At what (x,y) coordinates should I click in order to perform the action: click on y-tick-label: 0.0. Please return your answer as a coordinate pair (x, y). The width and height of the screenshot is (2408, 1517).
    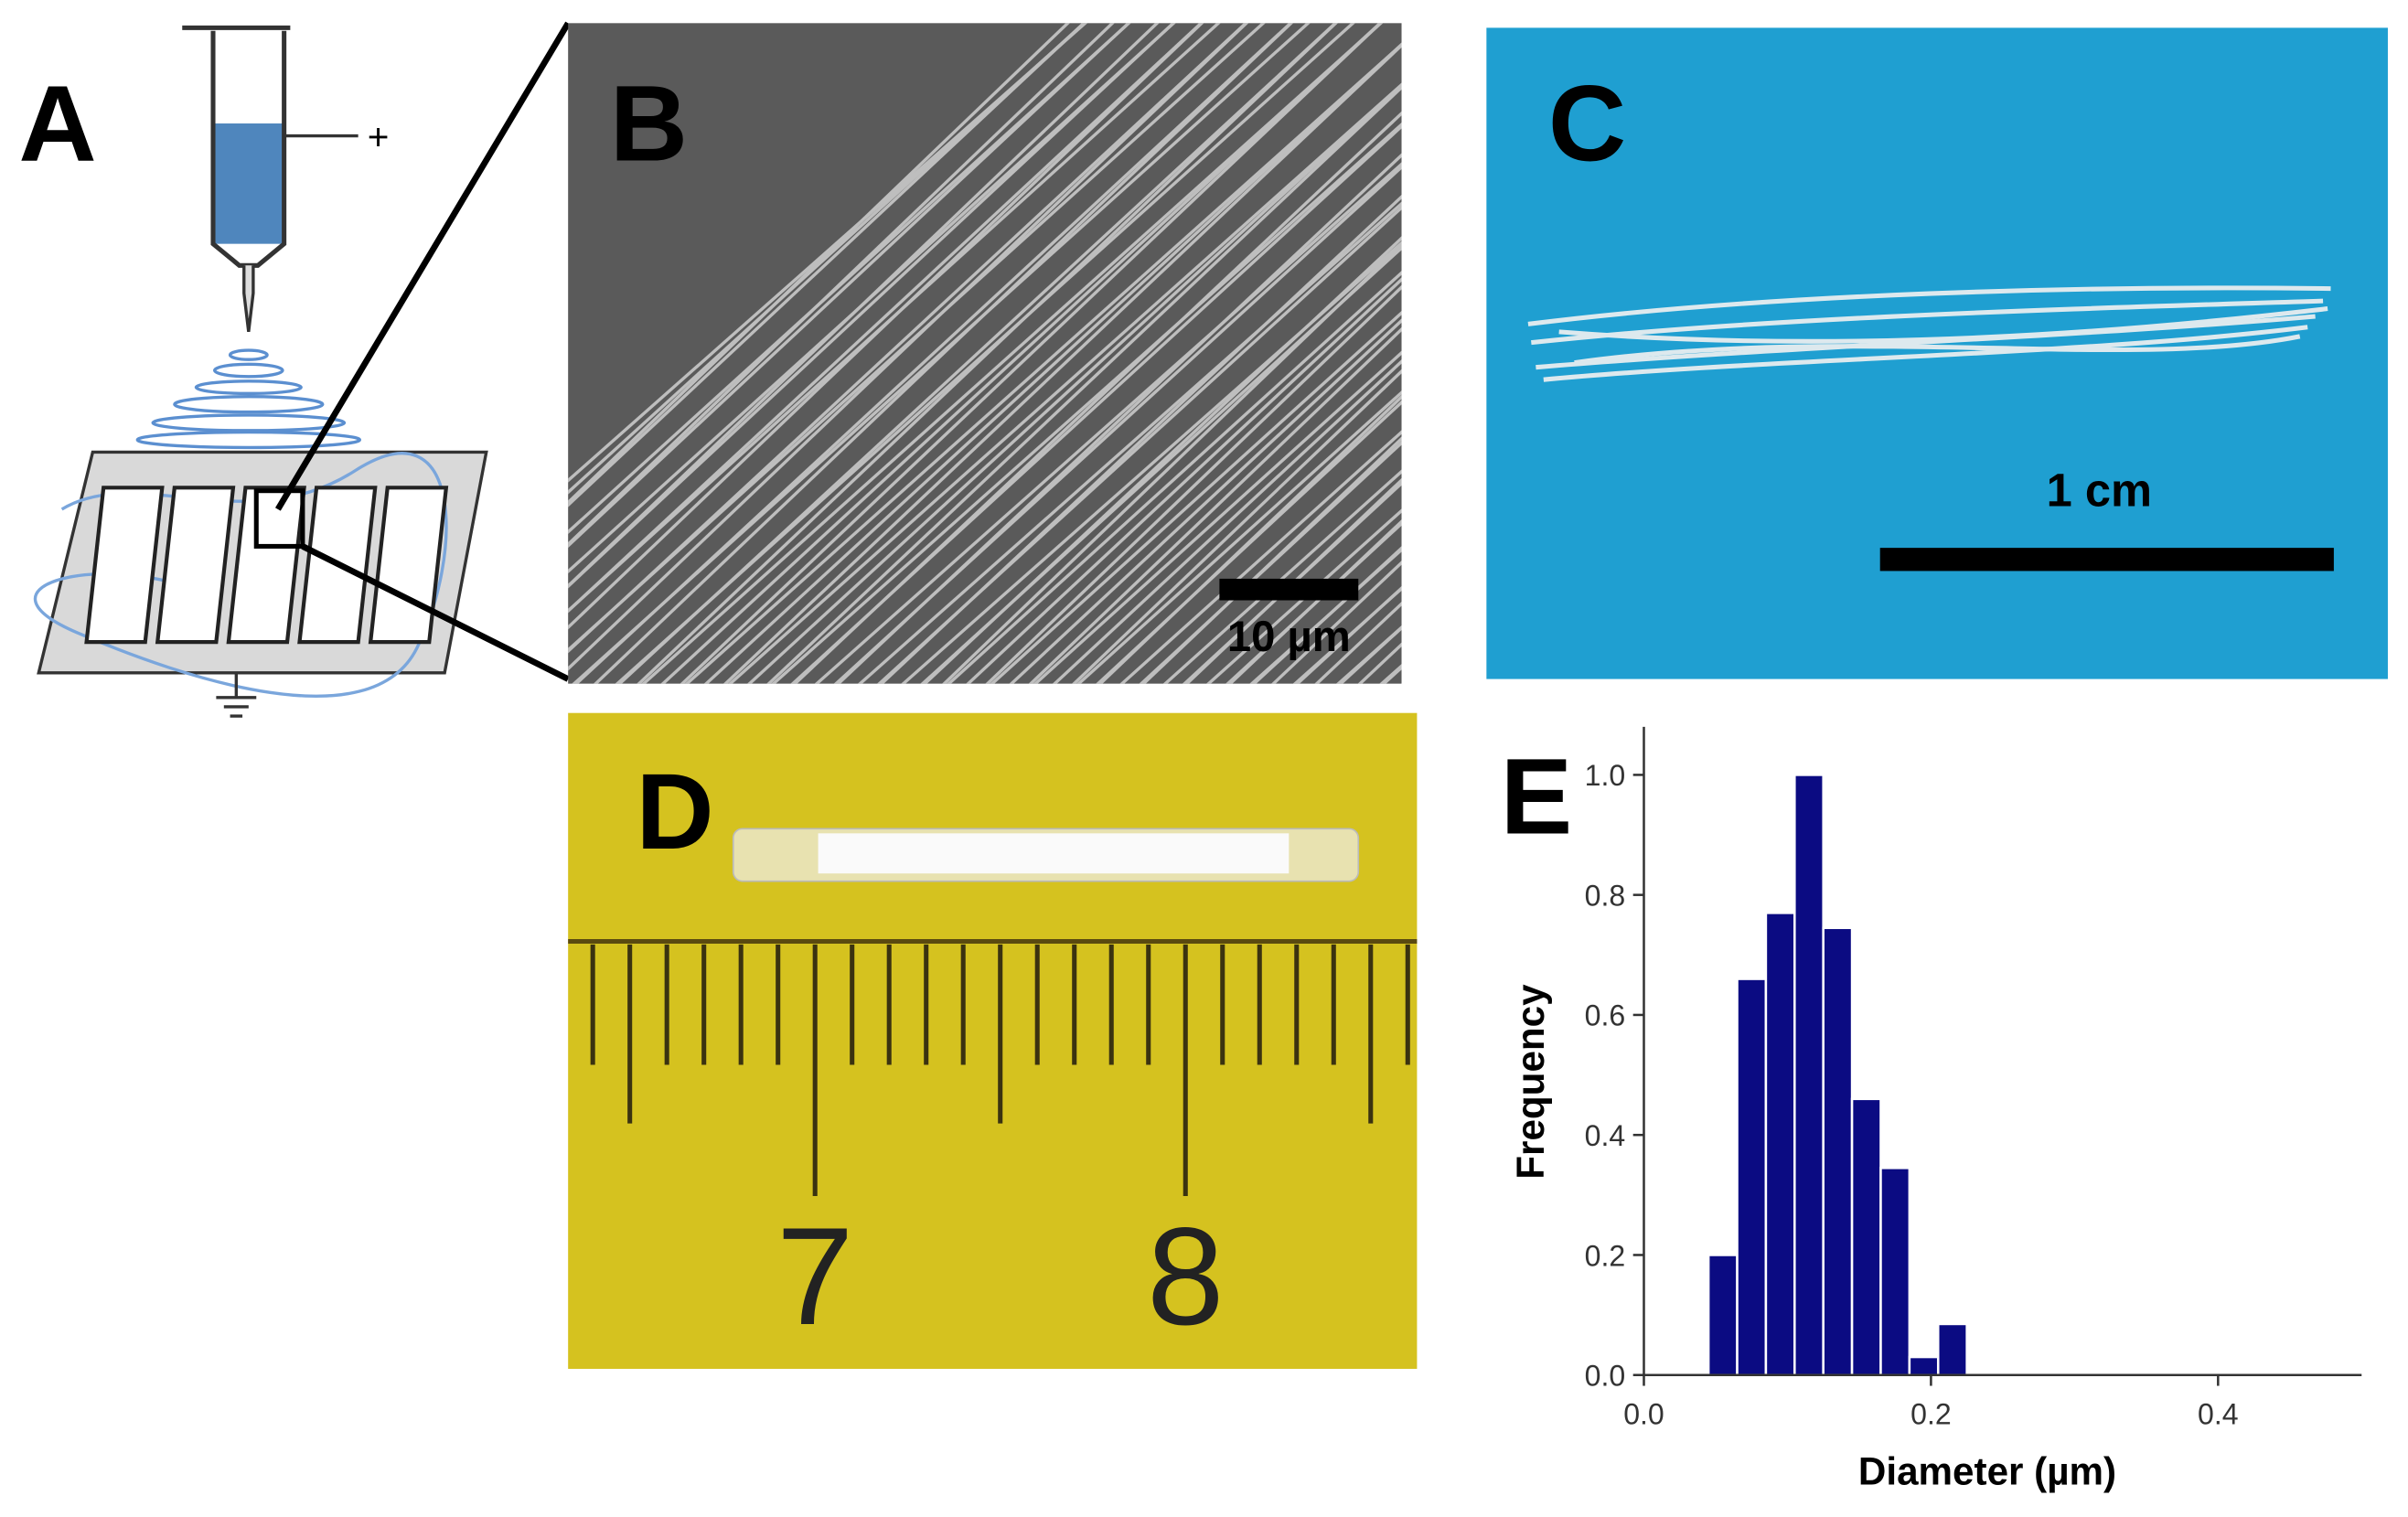
    Looking at the image, I should click on (1605, 1377).